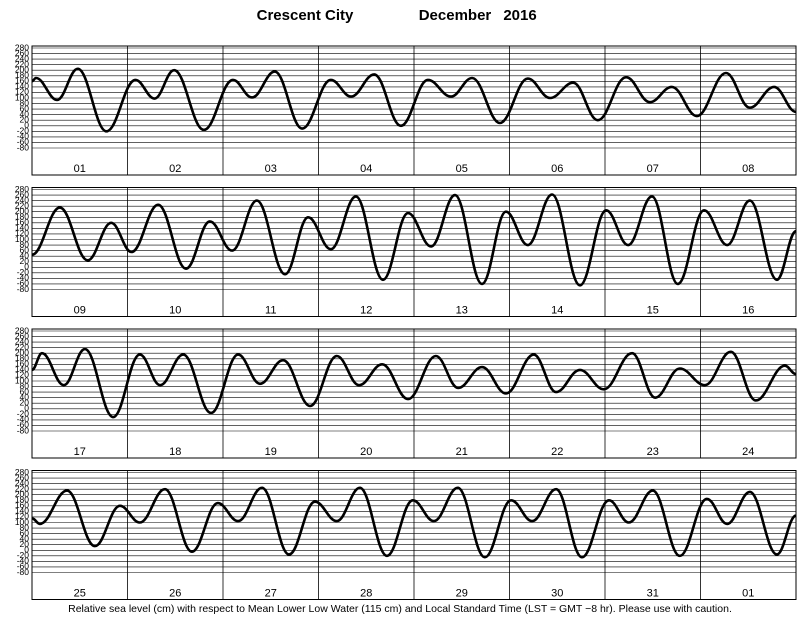  Describe the element at coordinates (462, 310) in the screenshot. I see `day-label: 13` at that location.